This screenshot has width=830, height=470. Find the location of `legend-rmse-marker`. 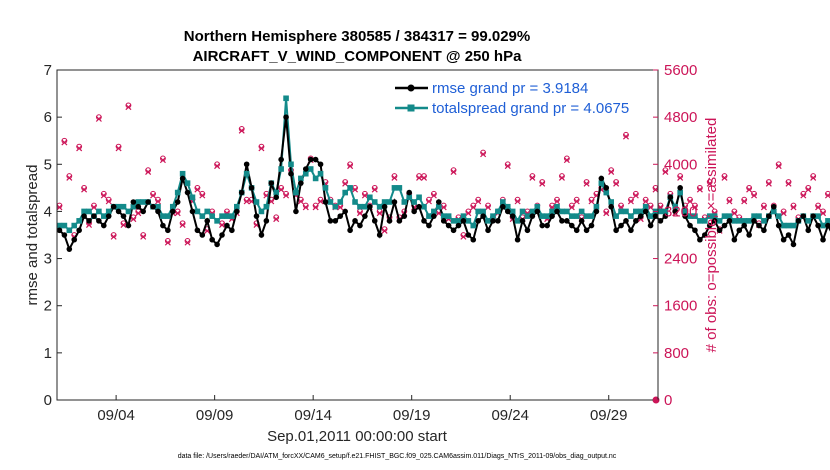

legend-rmse-marker is located at coordinates (411, 88).